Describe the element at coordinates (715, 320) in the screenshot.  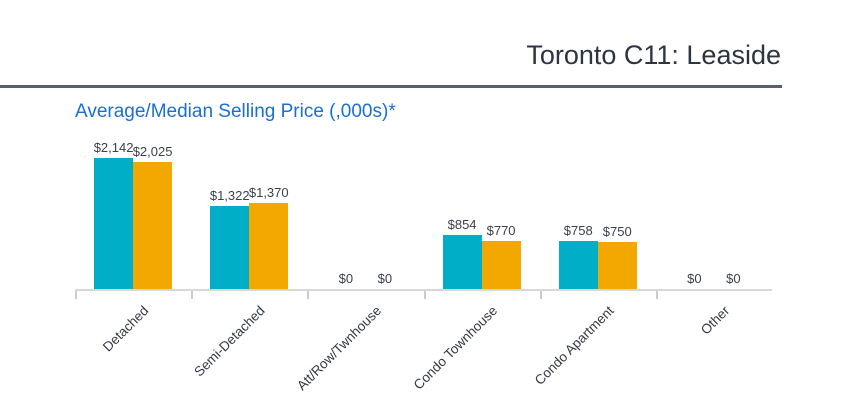
I see `x-axis-label: Other` at that location.